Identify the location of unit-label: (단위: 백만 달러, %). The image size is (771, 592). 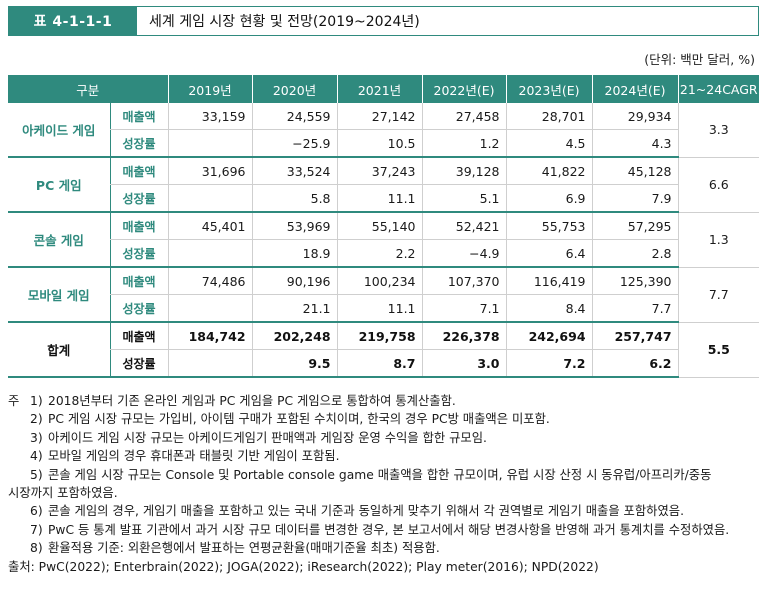
(699, 59).